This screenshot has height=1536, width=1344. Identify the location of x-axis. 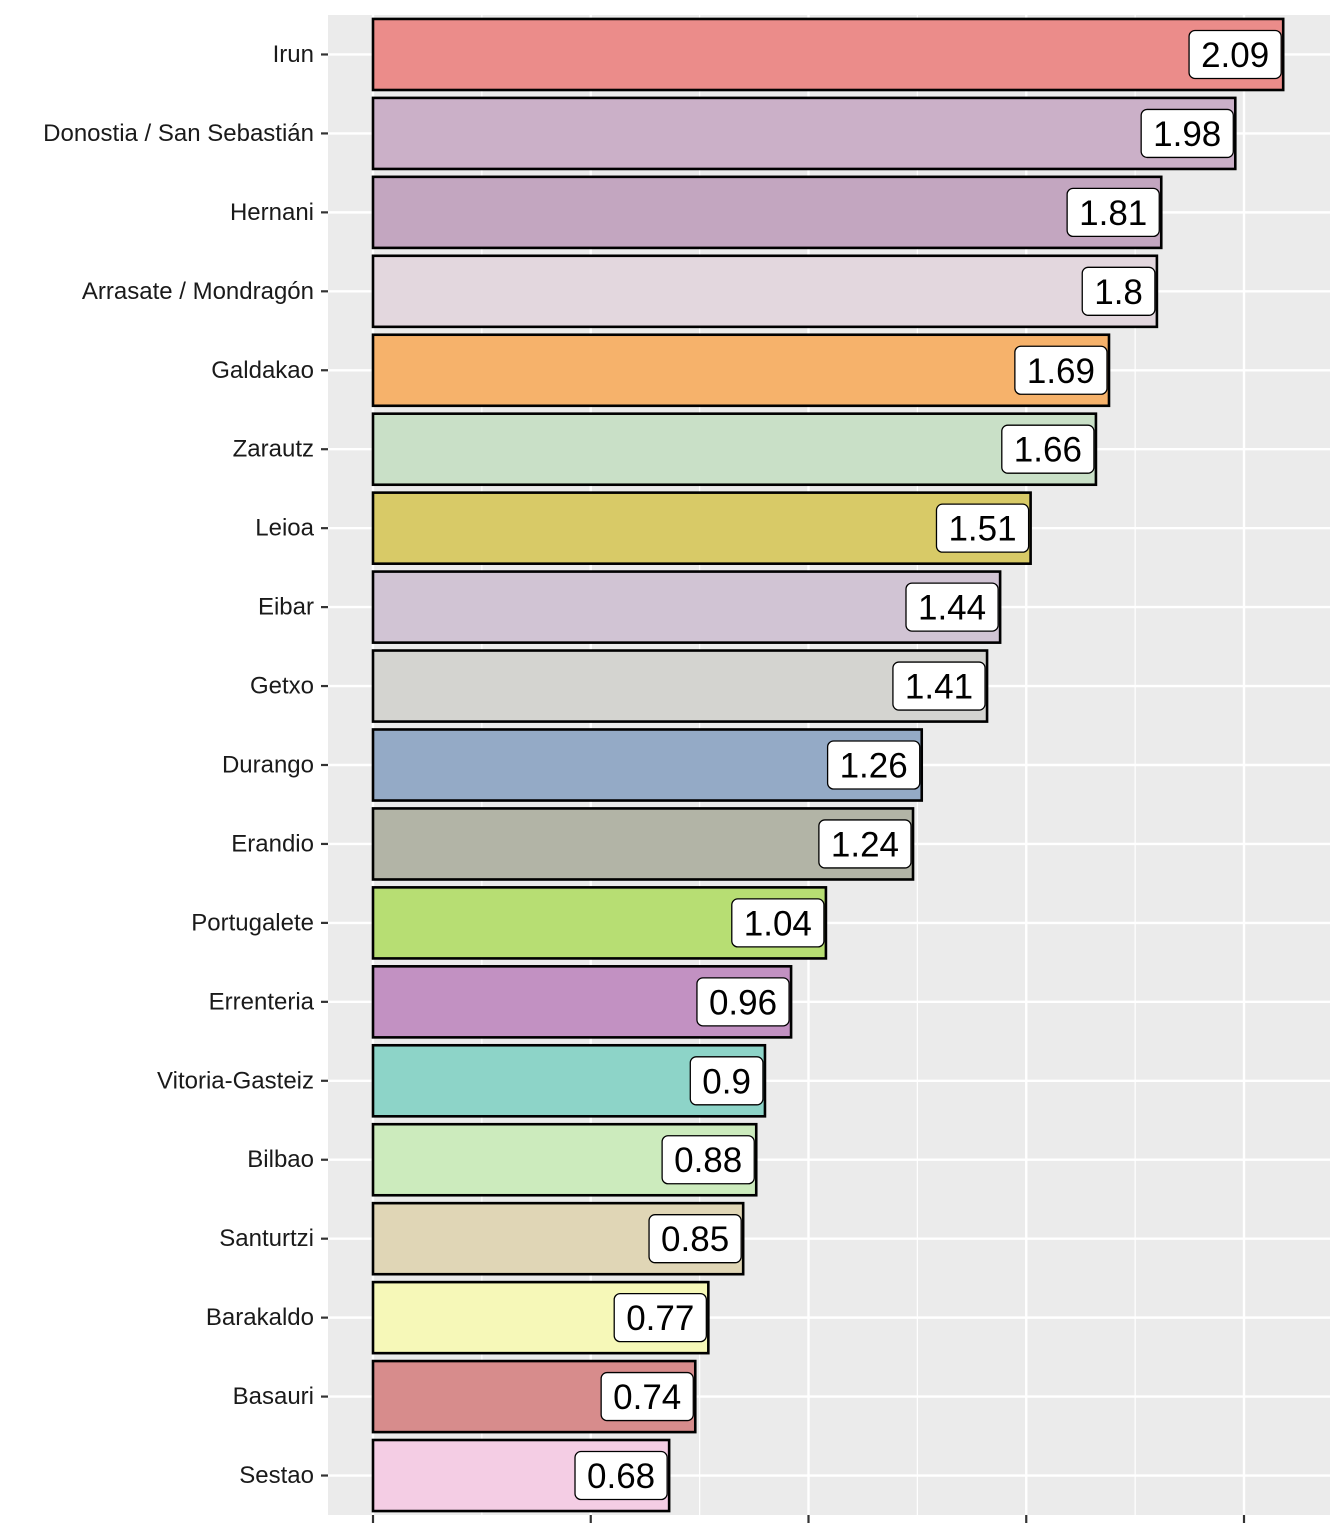
(808, 1519).